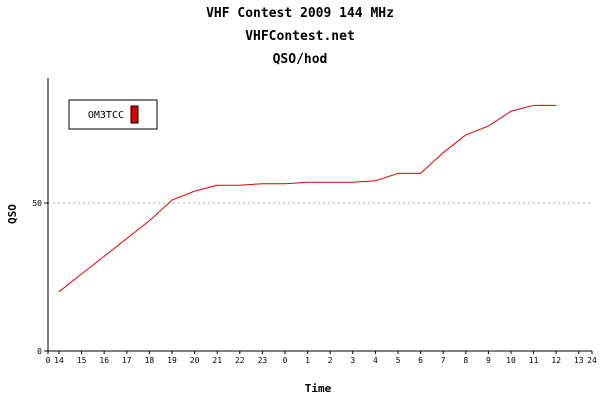 This screenshot has width=600, height=400. I want to click on x-tick-label: 2, so click(330, 360).